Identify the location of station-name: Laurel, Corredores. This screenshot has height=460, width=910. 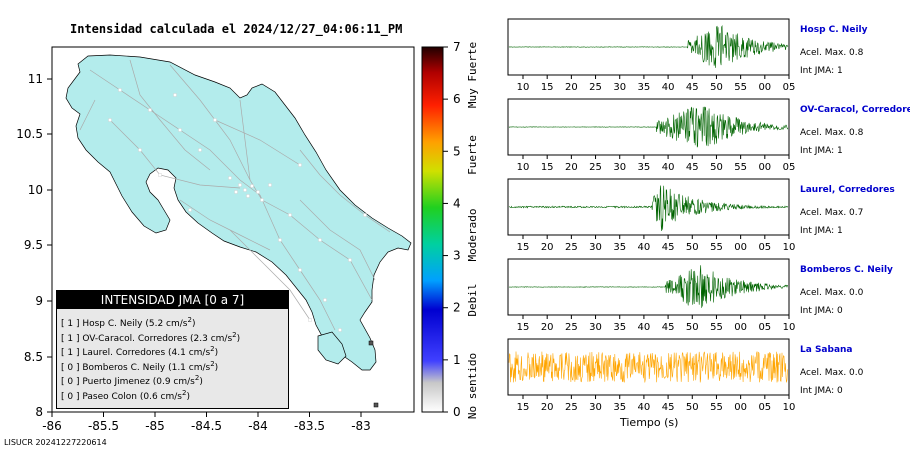
(847, 190).